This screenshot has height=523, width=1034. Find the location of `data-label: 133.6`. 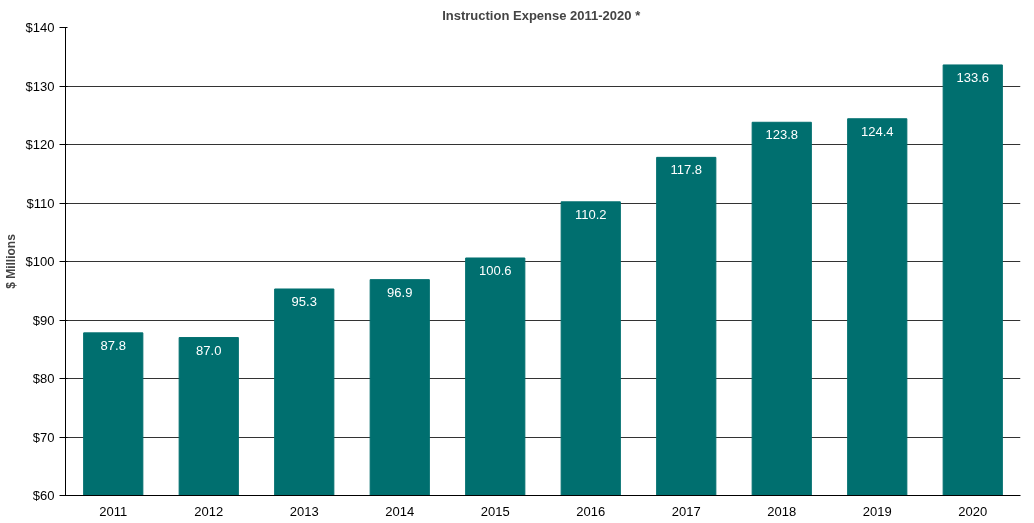

data-label: 133.6 is located at coordinates (973, 77).